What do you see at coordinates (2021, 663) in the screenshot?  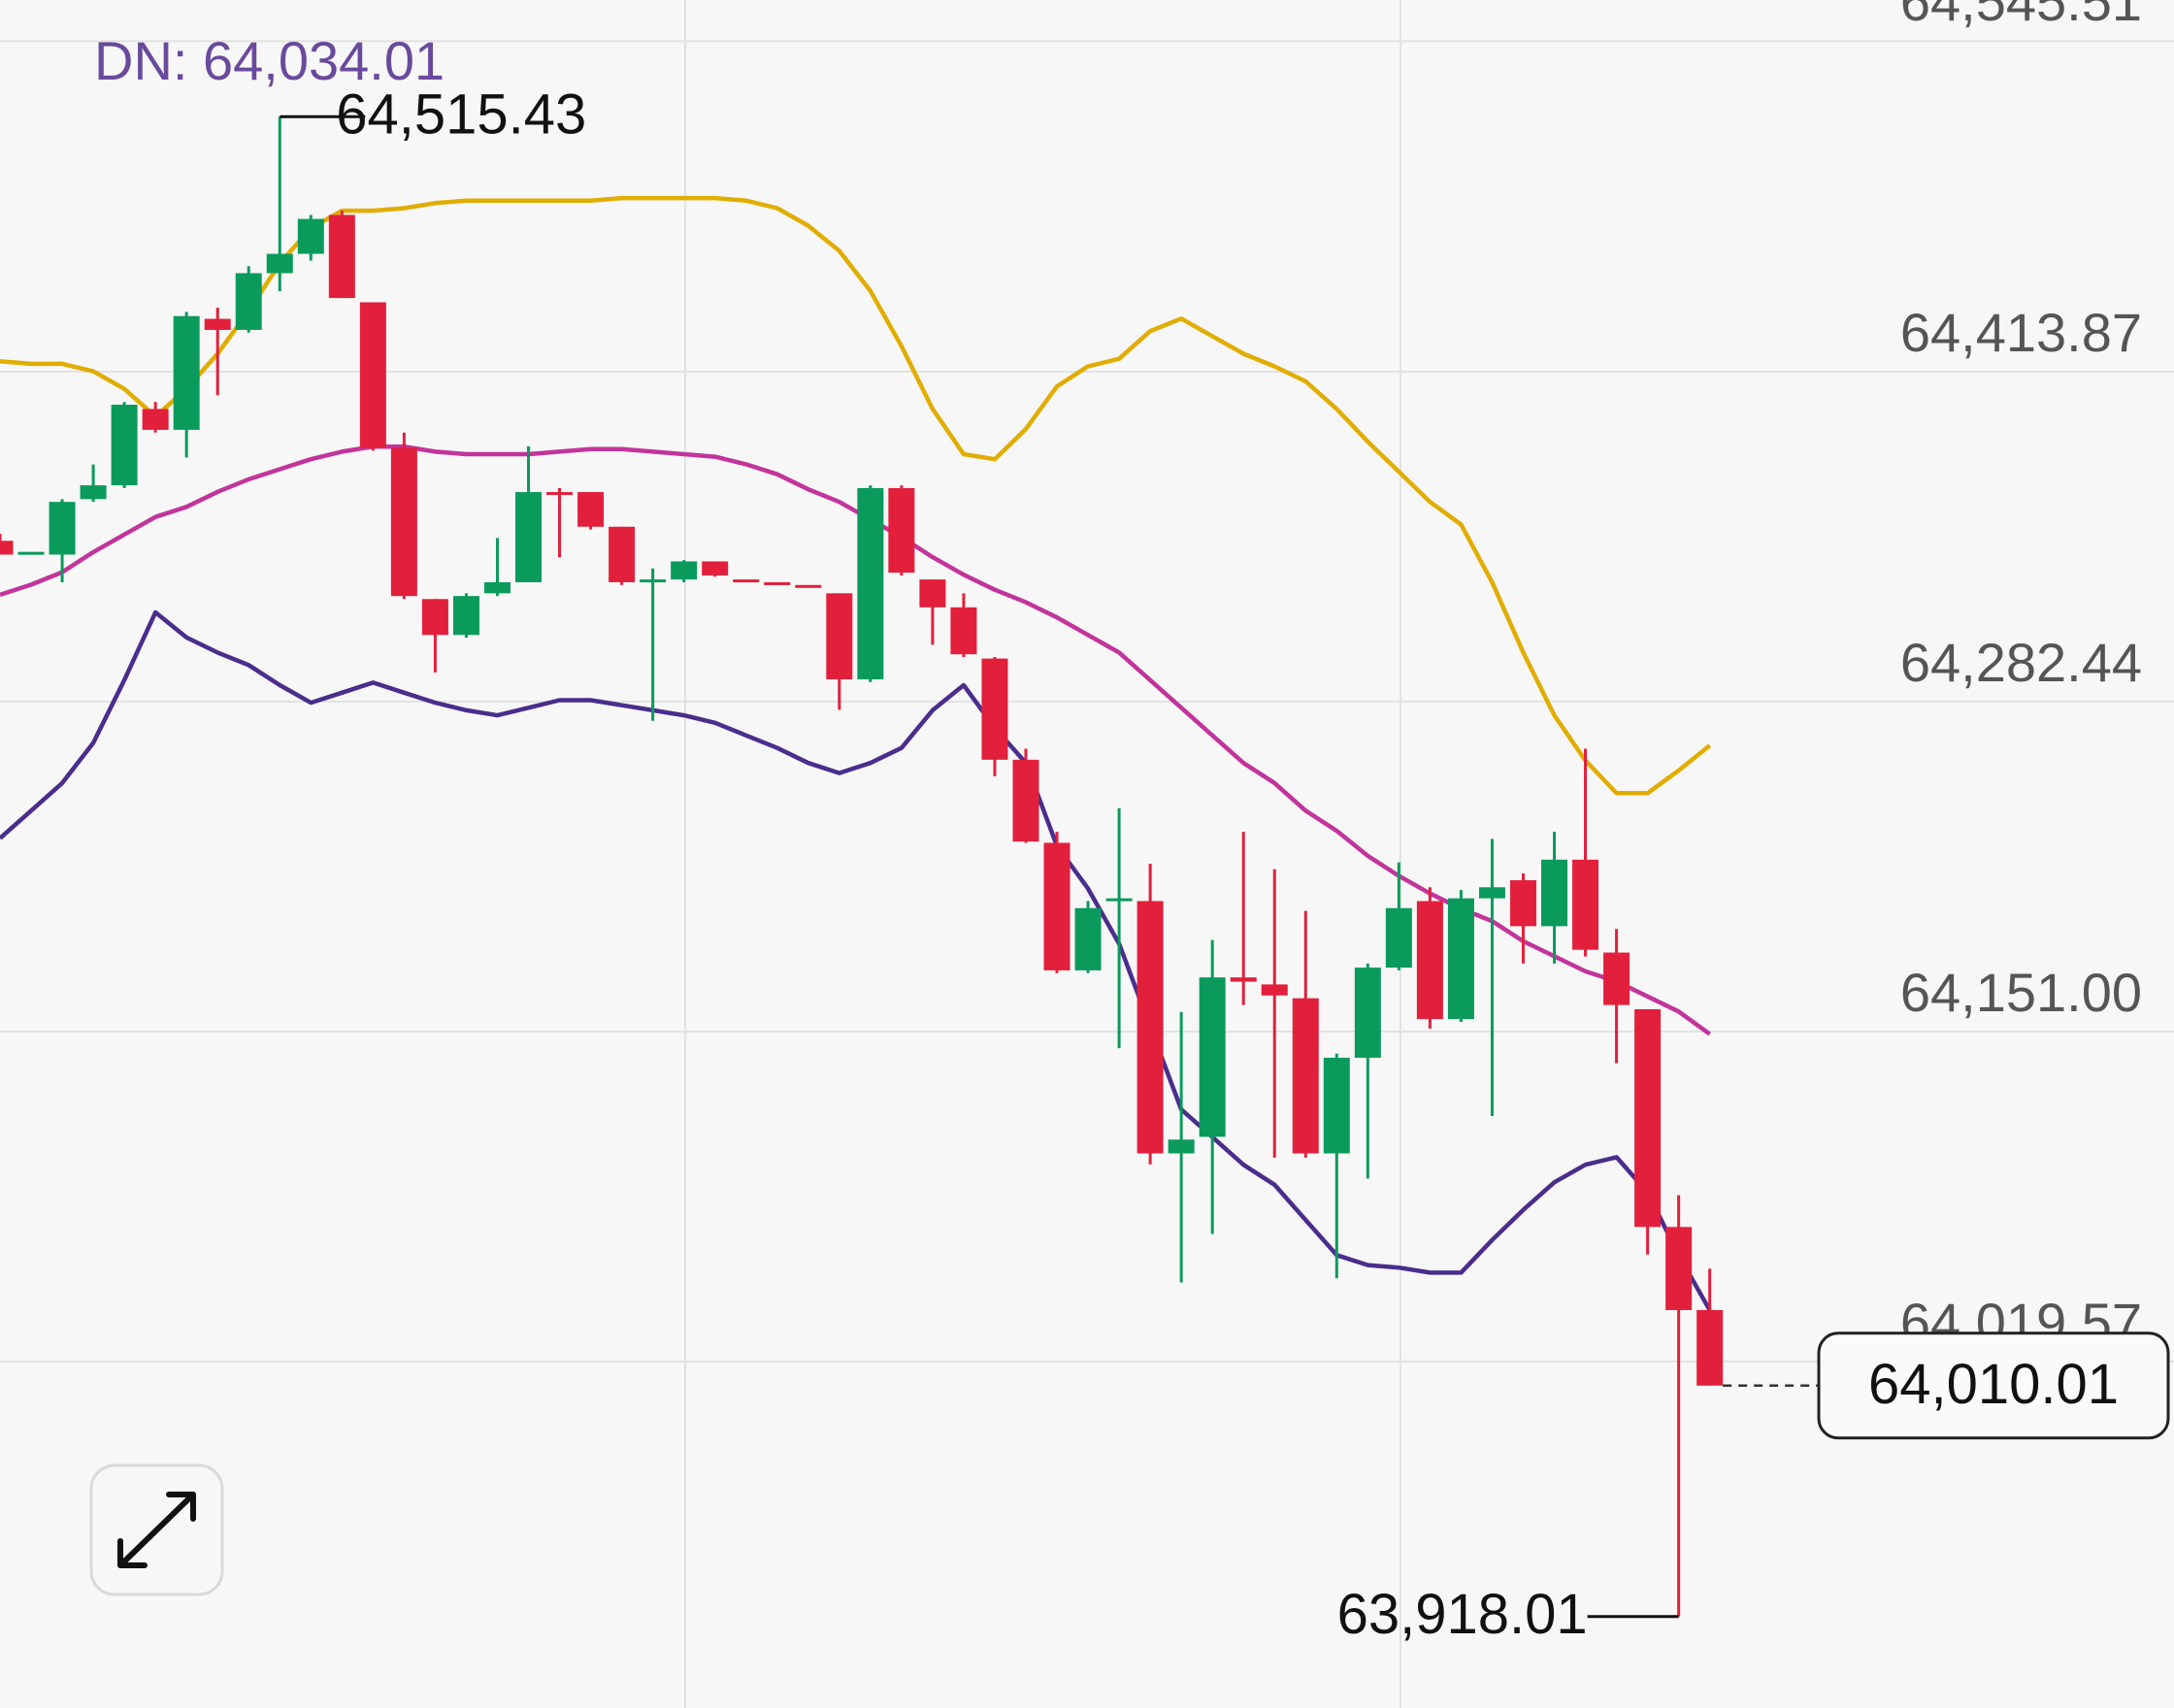 I see `y-tick-label: 64,282.44` at bounding box center [2021, 663].